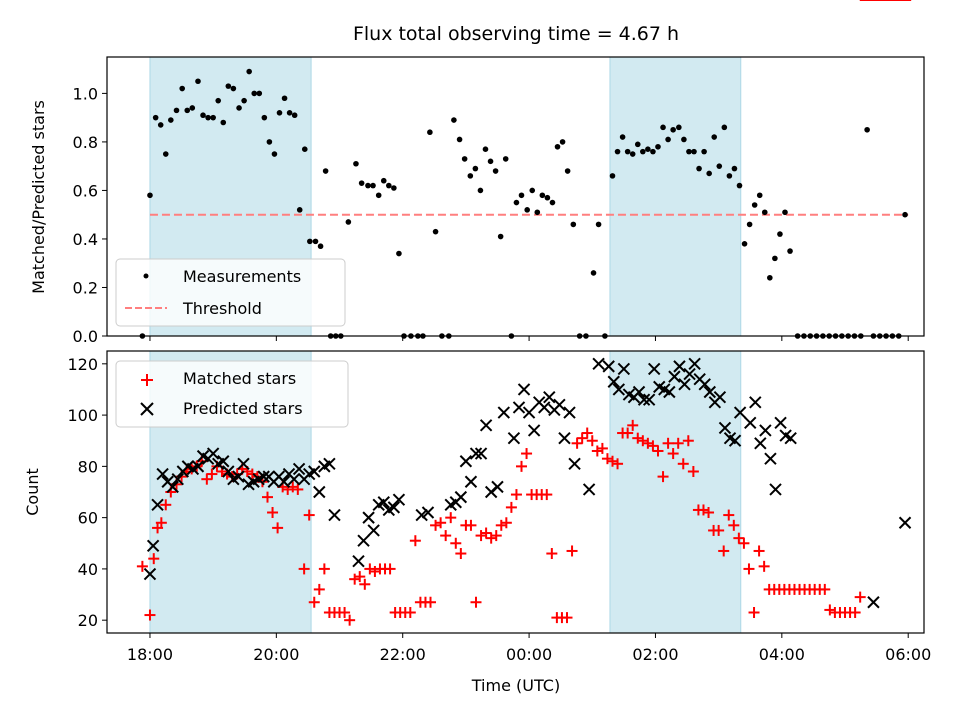 Image resolution: width=960 pixels, height=720 pixels. I want to click on bottom-y-tick-label: 120, so click(82, 364).